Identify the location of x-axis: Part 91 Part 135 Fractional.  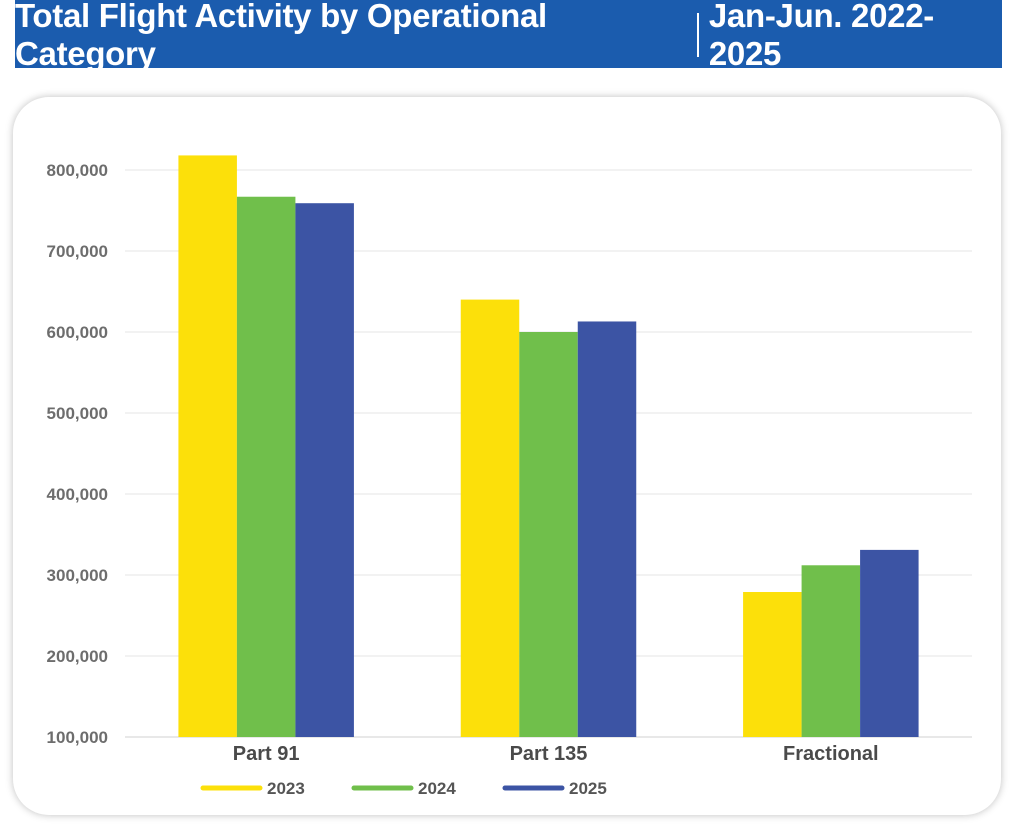
(556, 754).